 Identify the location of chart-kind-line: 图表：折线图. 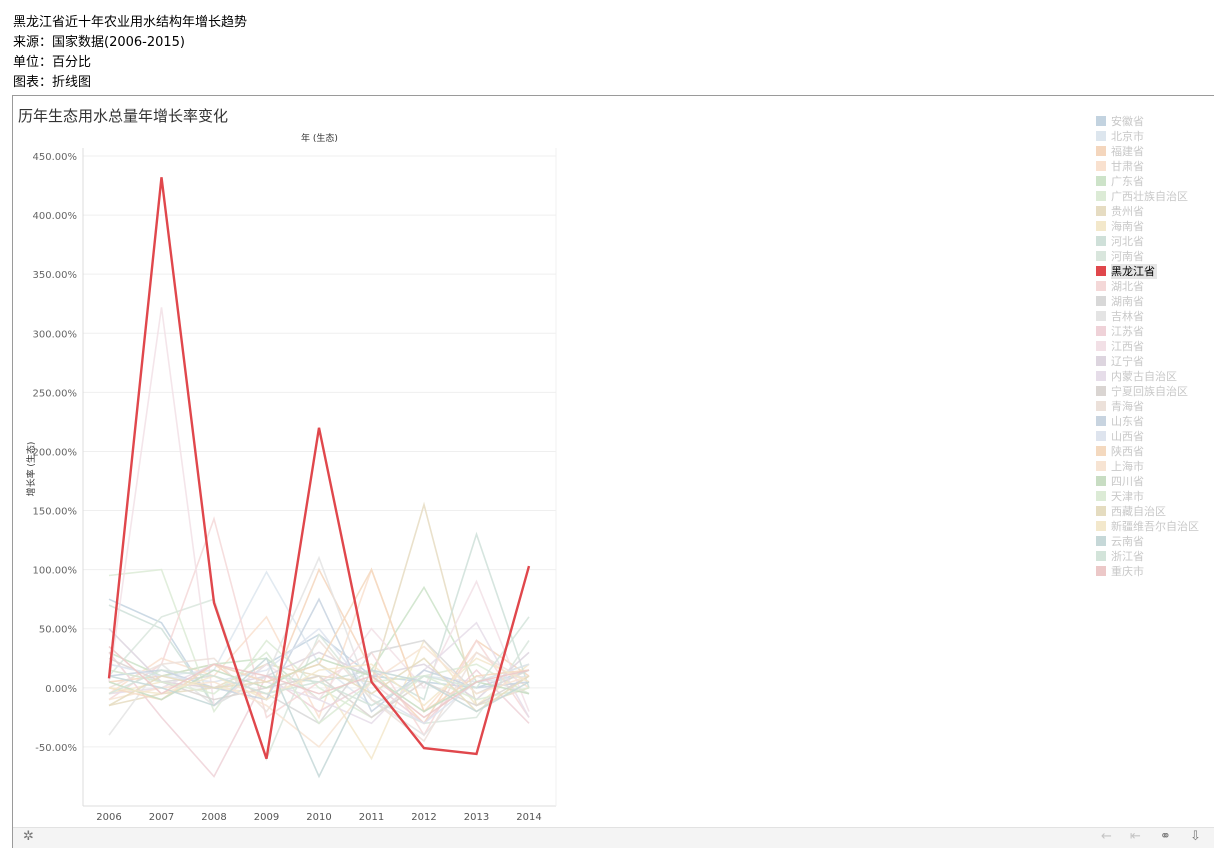
(52, 82).